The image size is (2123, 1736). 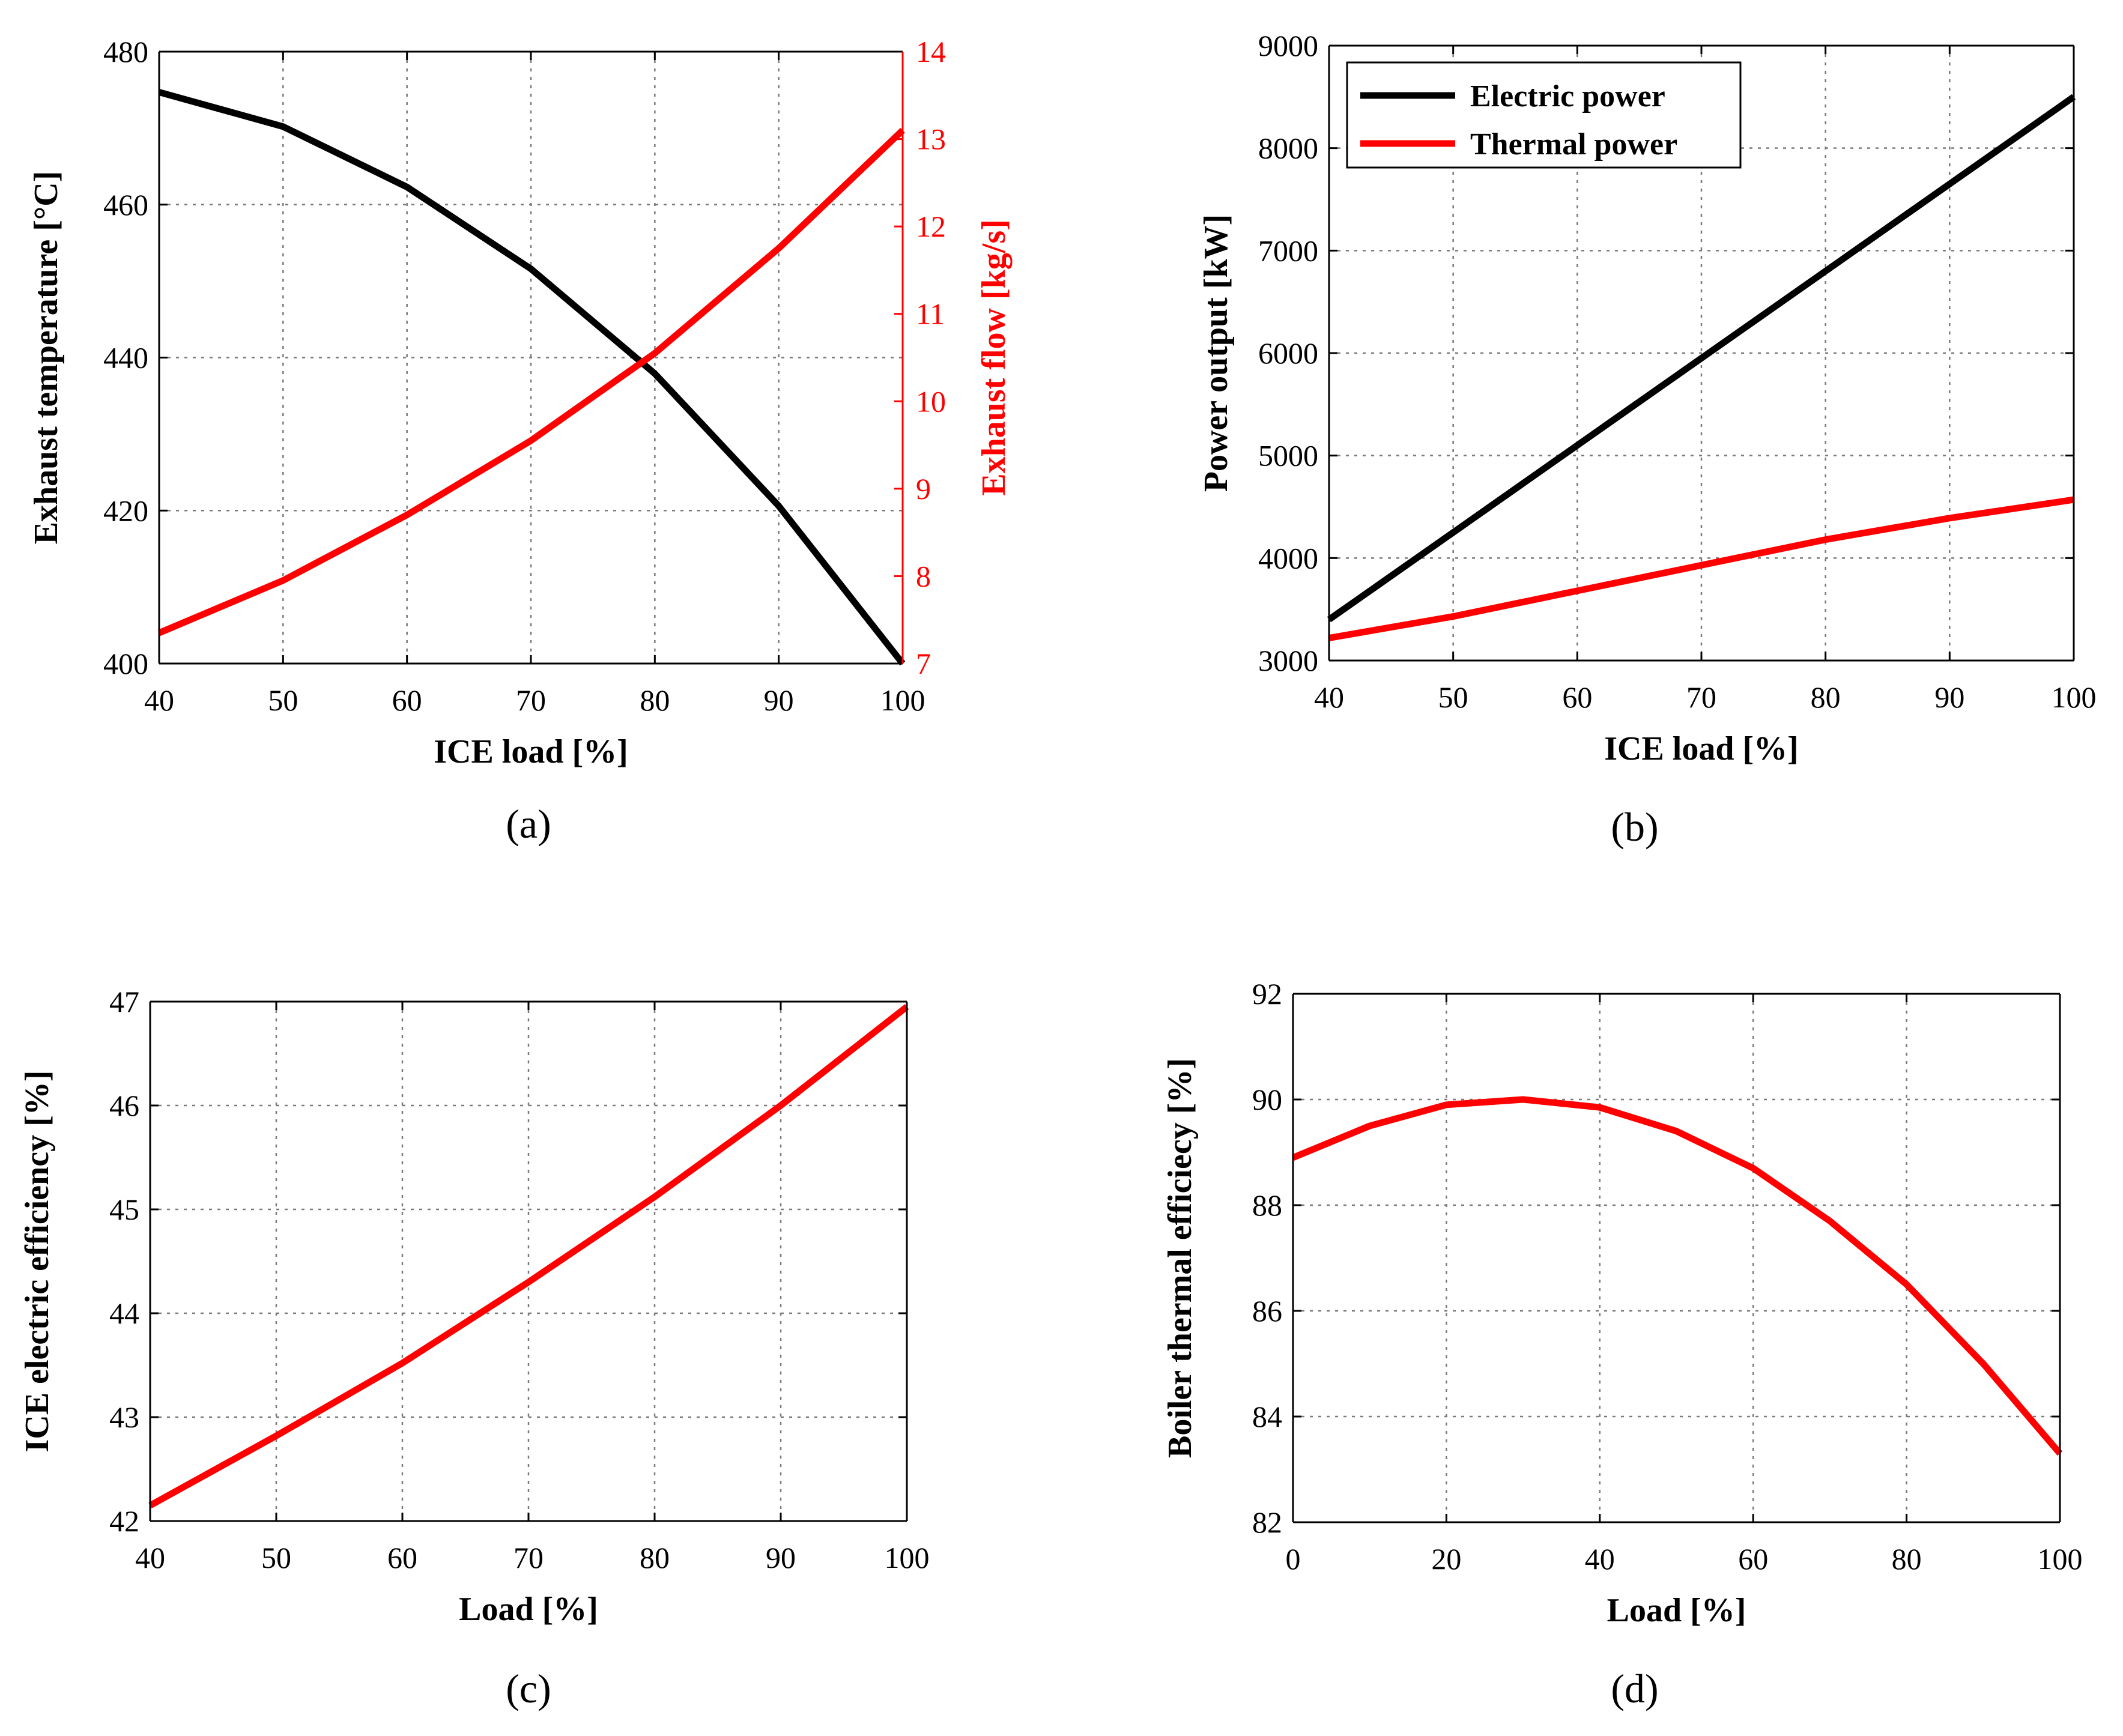 What do you see at coordinates (930, 314) in the screenshot?
I see `y-right-tick-label: 11` at bounding box center [930, 314].